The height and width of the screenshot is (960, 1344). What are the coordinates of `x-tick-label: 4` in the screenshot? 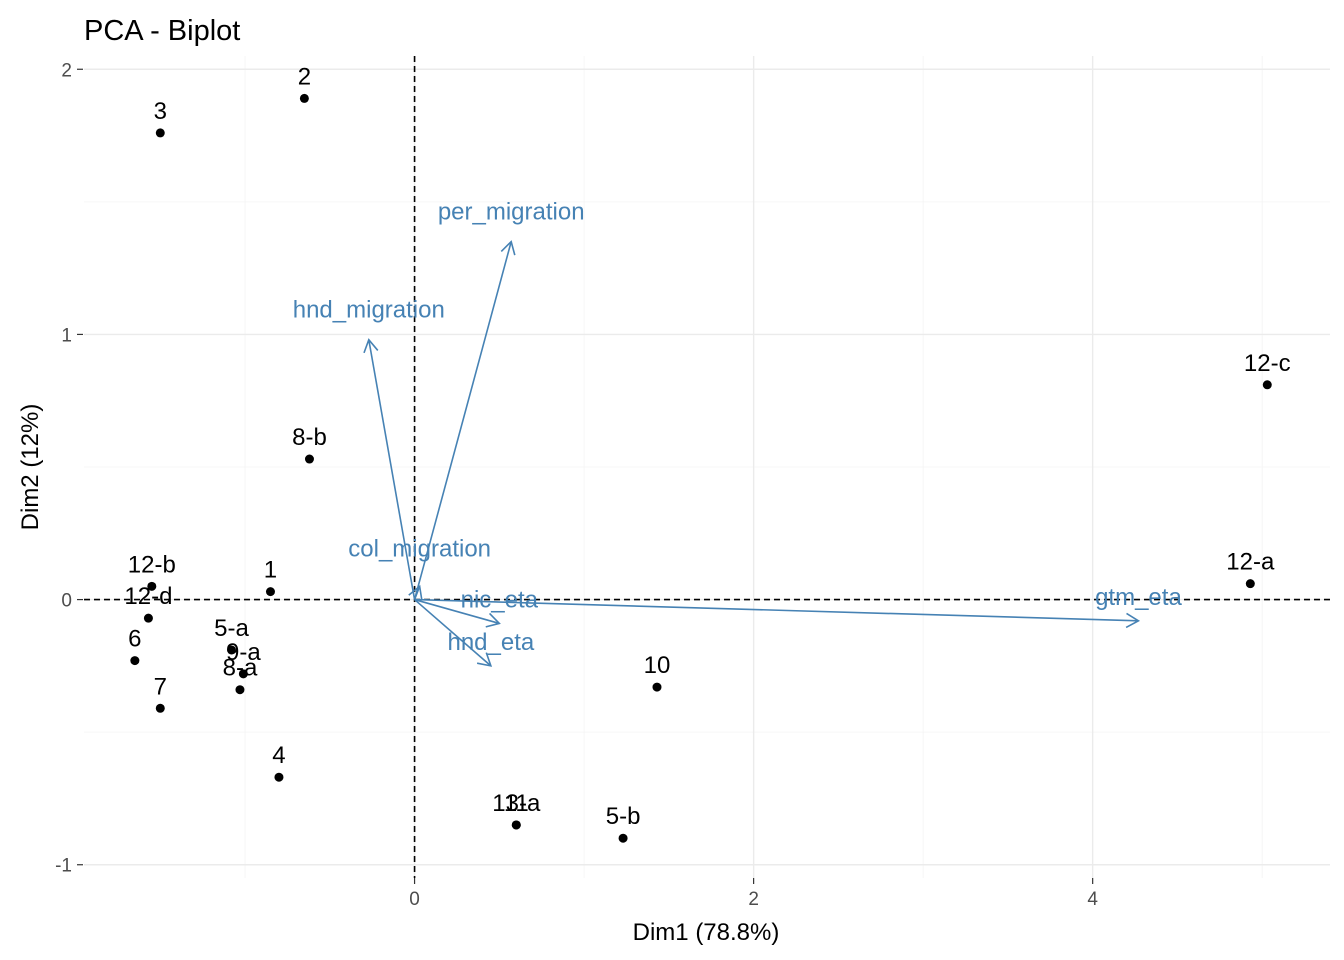 It's located at (1092, 899).